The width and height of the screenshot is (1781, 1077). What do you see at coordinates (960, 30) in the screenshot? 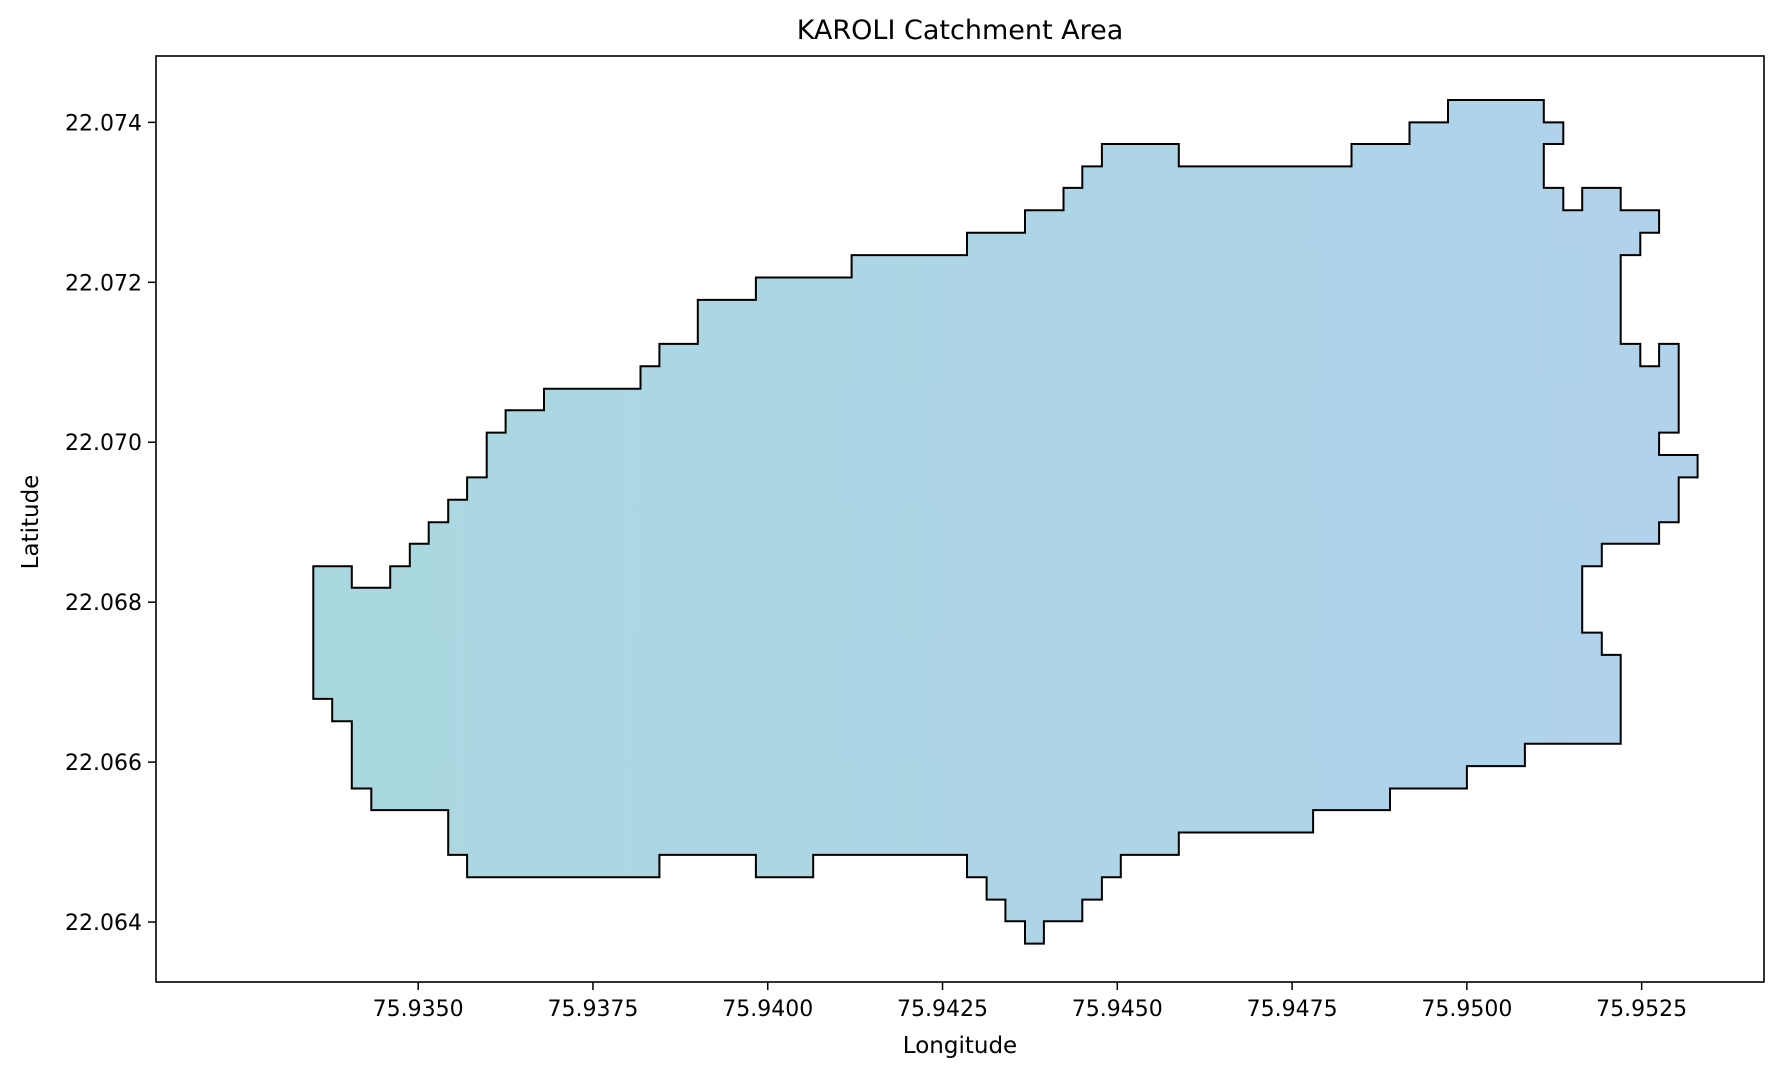
I see `chart-title: KAROLI Catchment Area` at bounding box center [960, 30].